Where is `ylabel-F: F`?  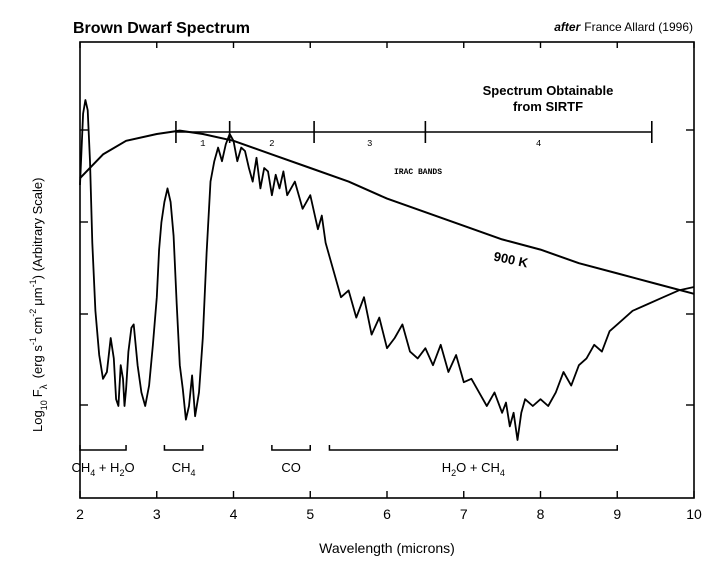
ylabel-F: F is located at coordinates (37, 393).